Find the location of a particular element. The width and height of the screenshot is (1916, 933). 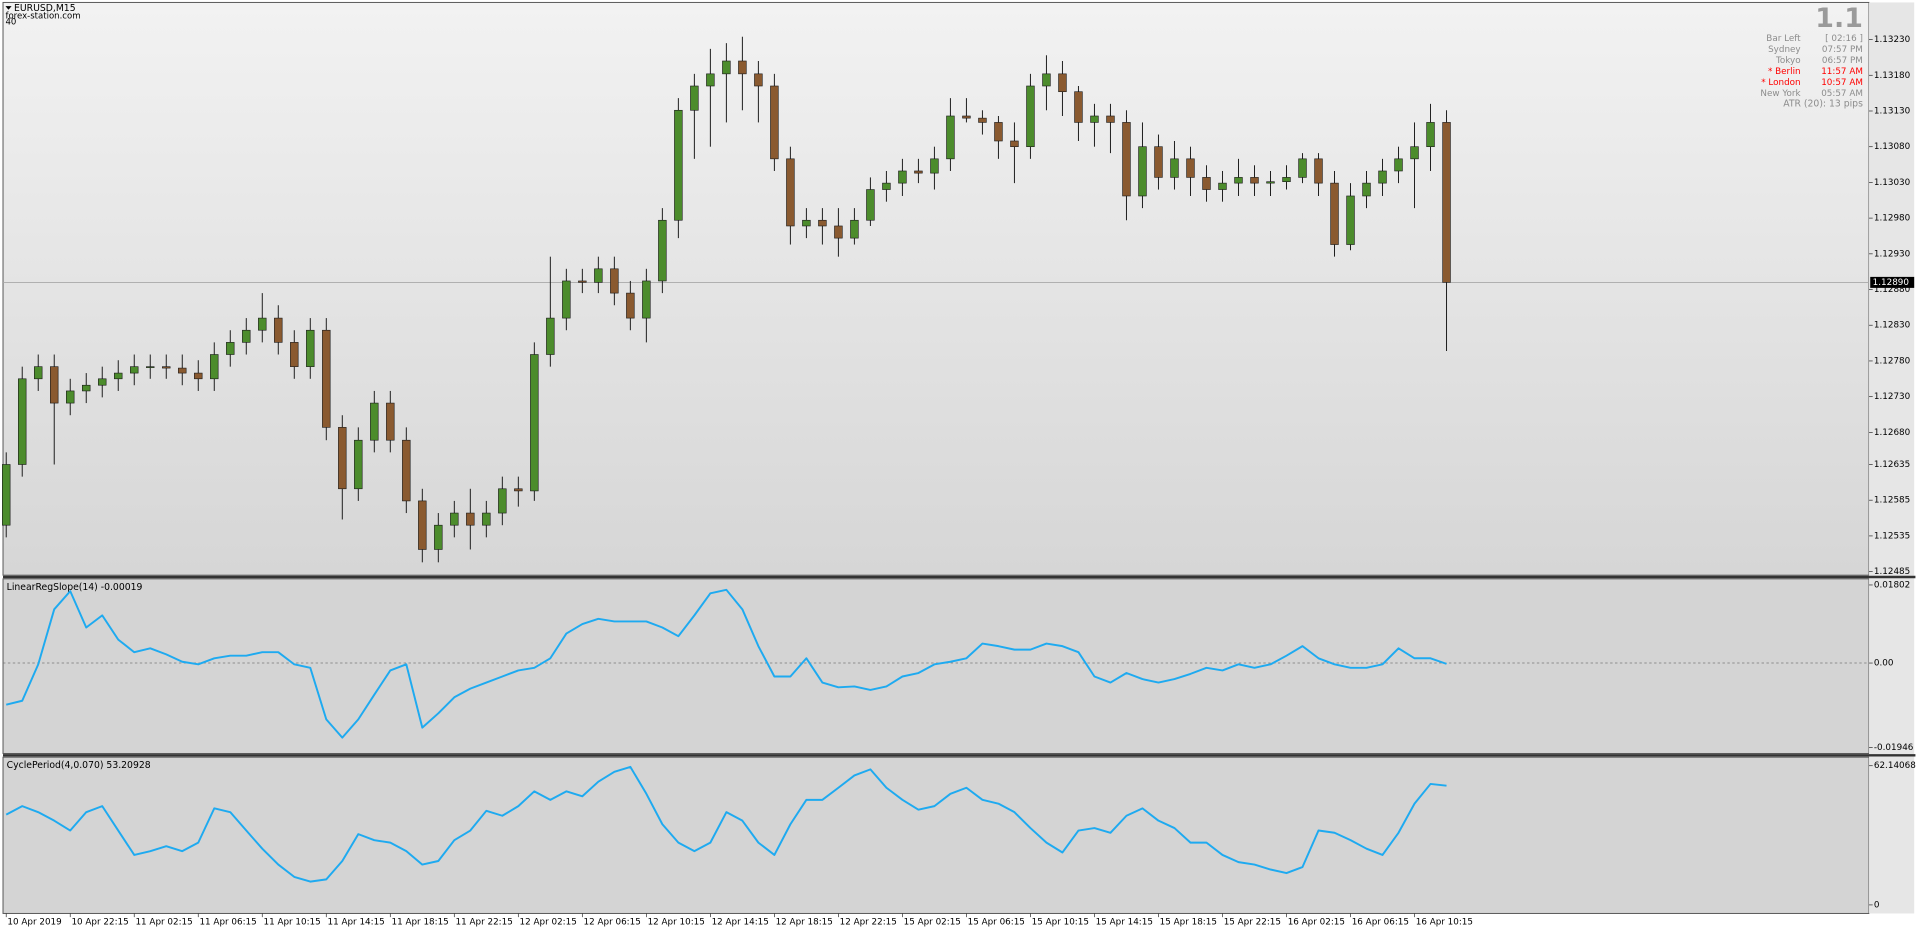

x-tick-label: 11 Apr 22:15 is located at coordinates (484, 923).